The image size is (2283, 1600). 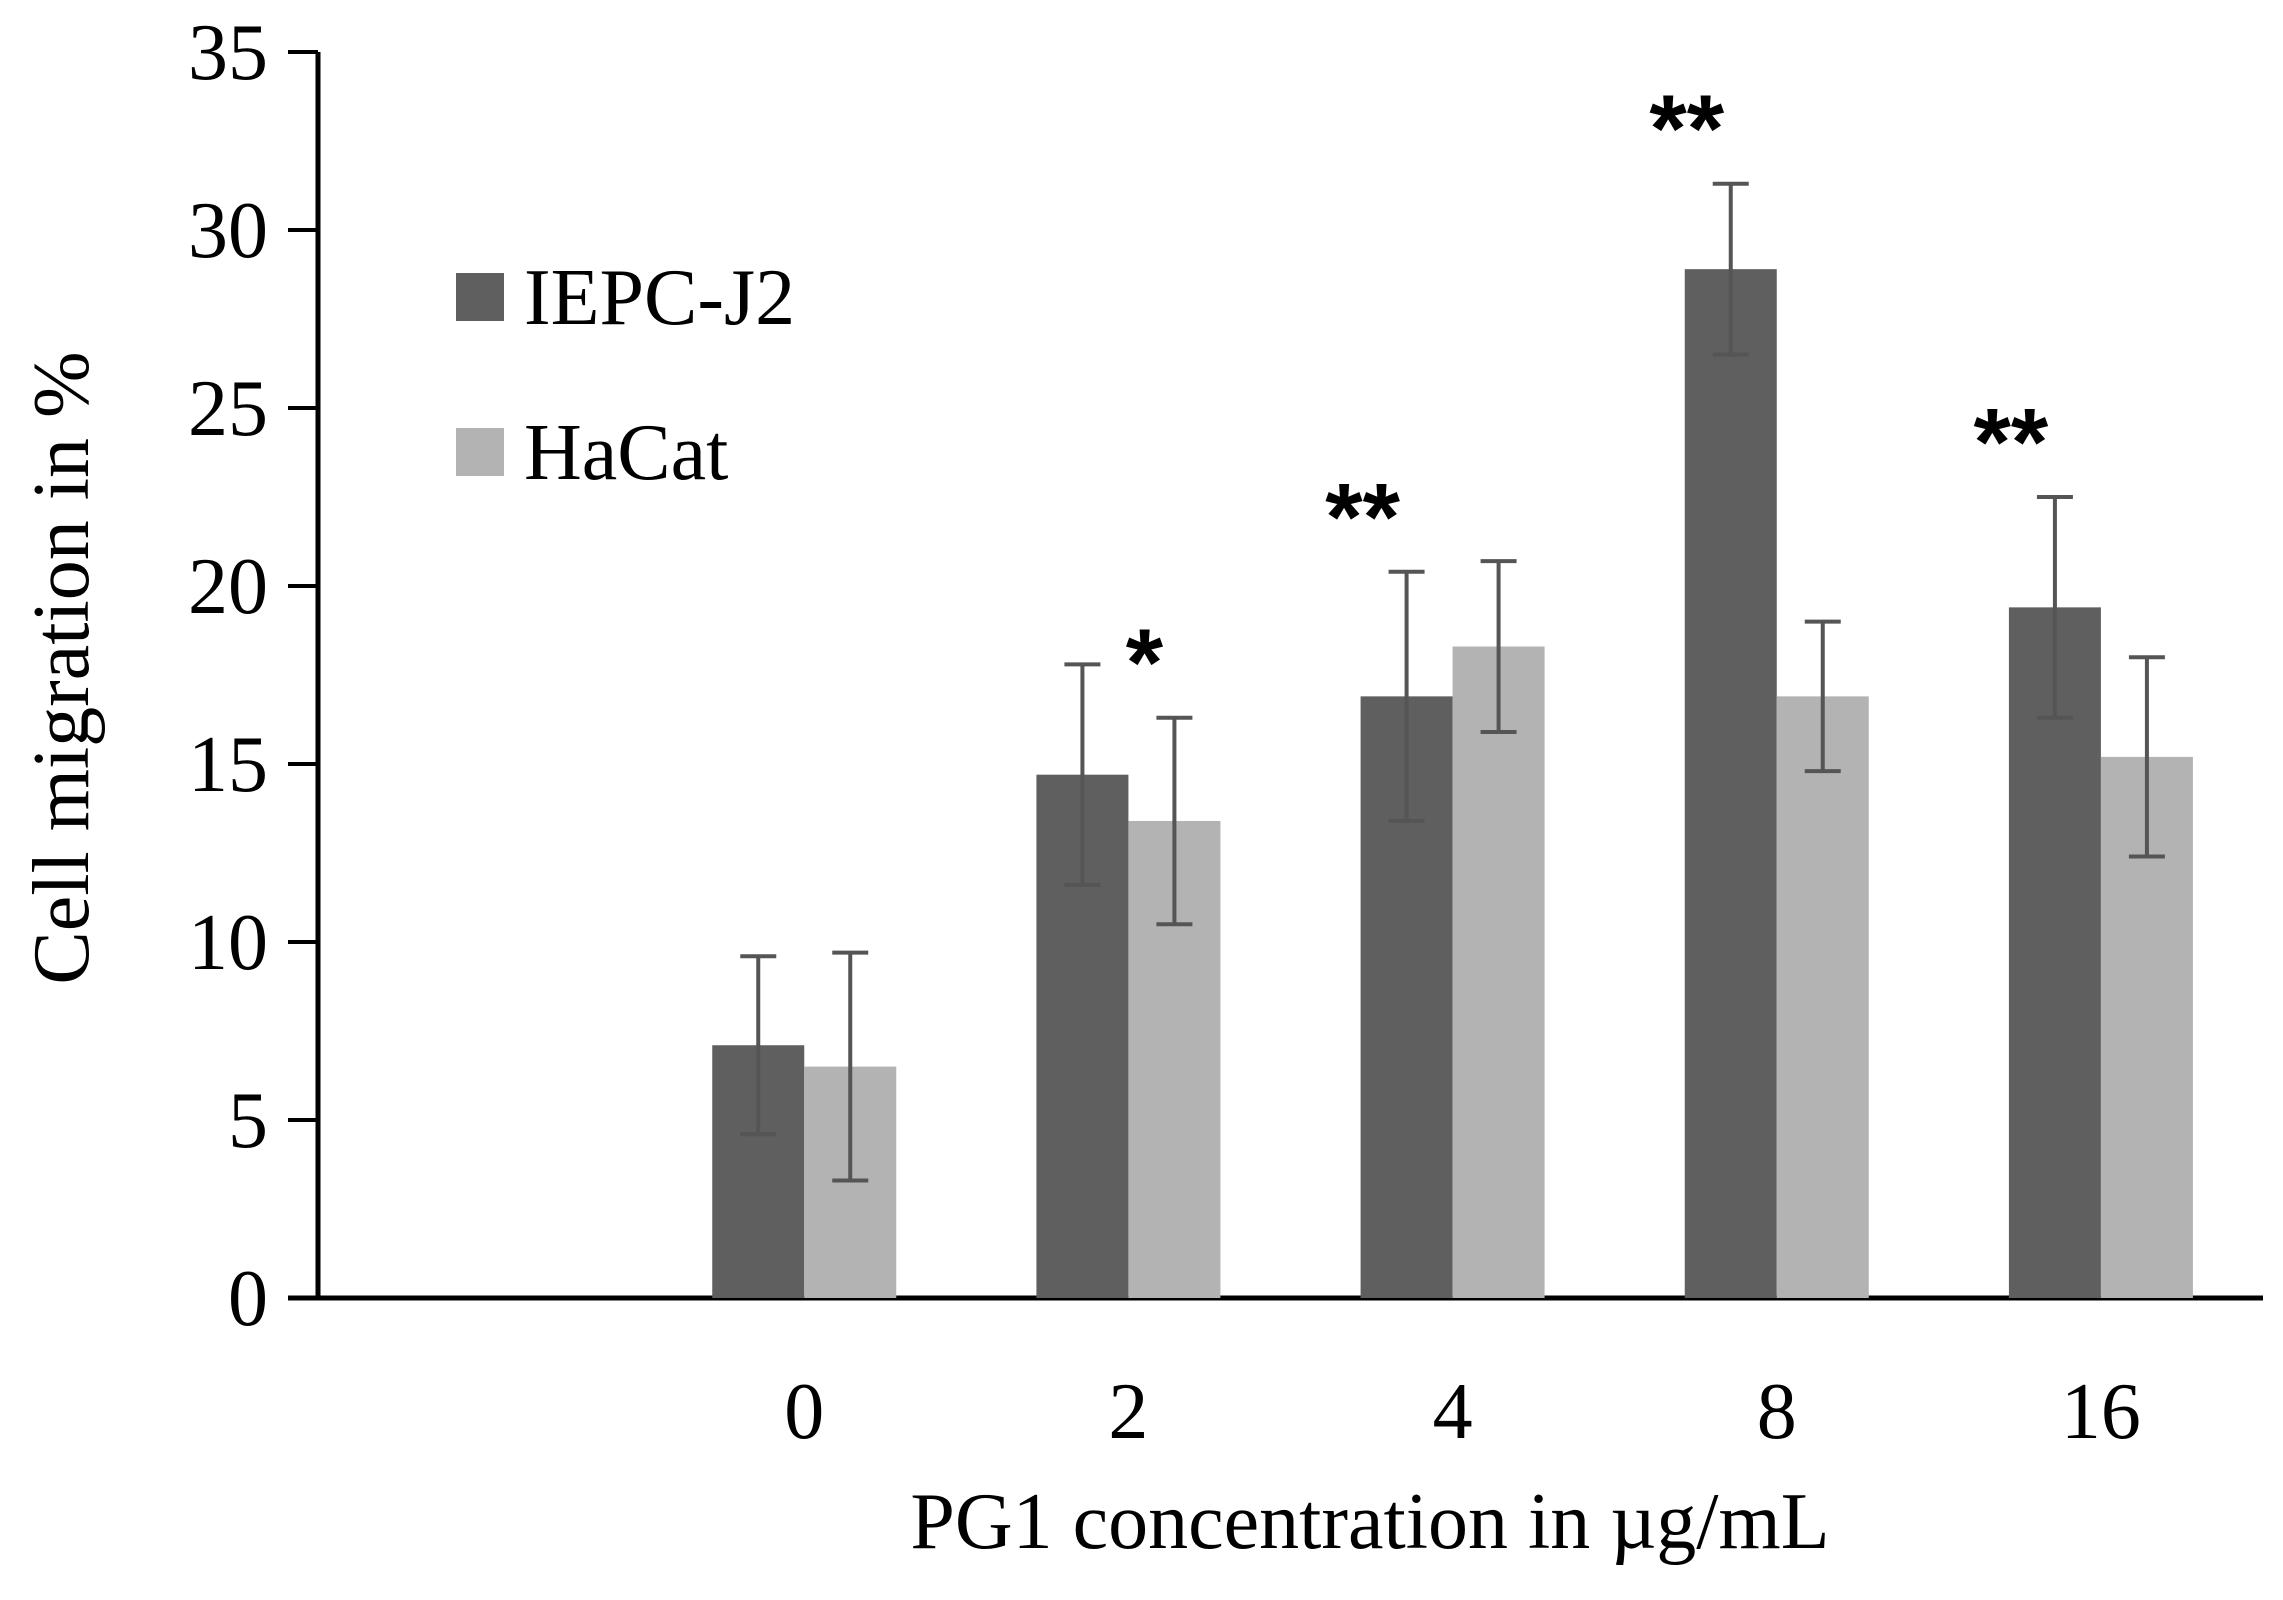 I want to click on y-tick-label: 10, so click(x=228, y=943).